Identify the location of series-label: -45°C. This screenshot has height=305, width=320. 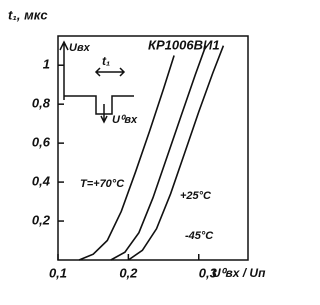
(199, 236).